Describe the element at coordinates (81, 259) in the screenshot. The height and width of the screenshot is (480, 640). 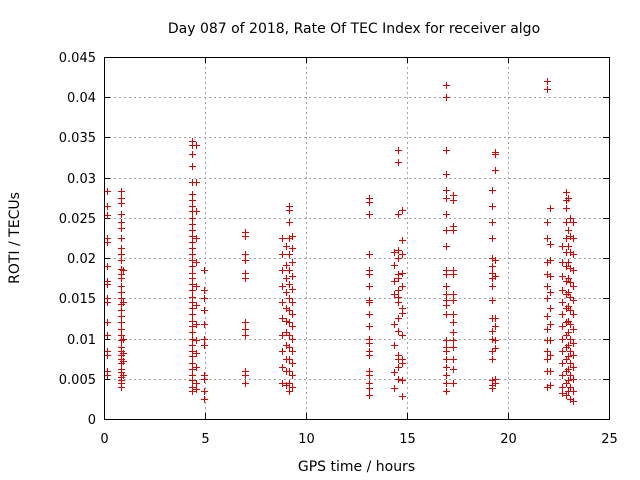
I see `y-tick-label: 0.02` at that location.